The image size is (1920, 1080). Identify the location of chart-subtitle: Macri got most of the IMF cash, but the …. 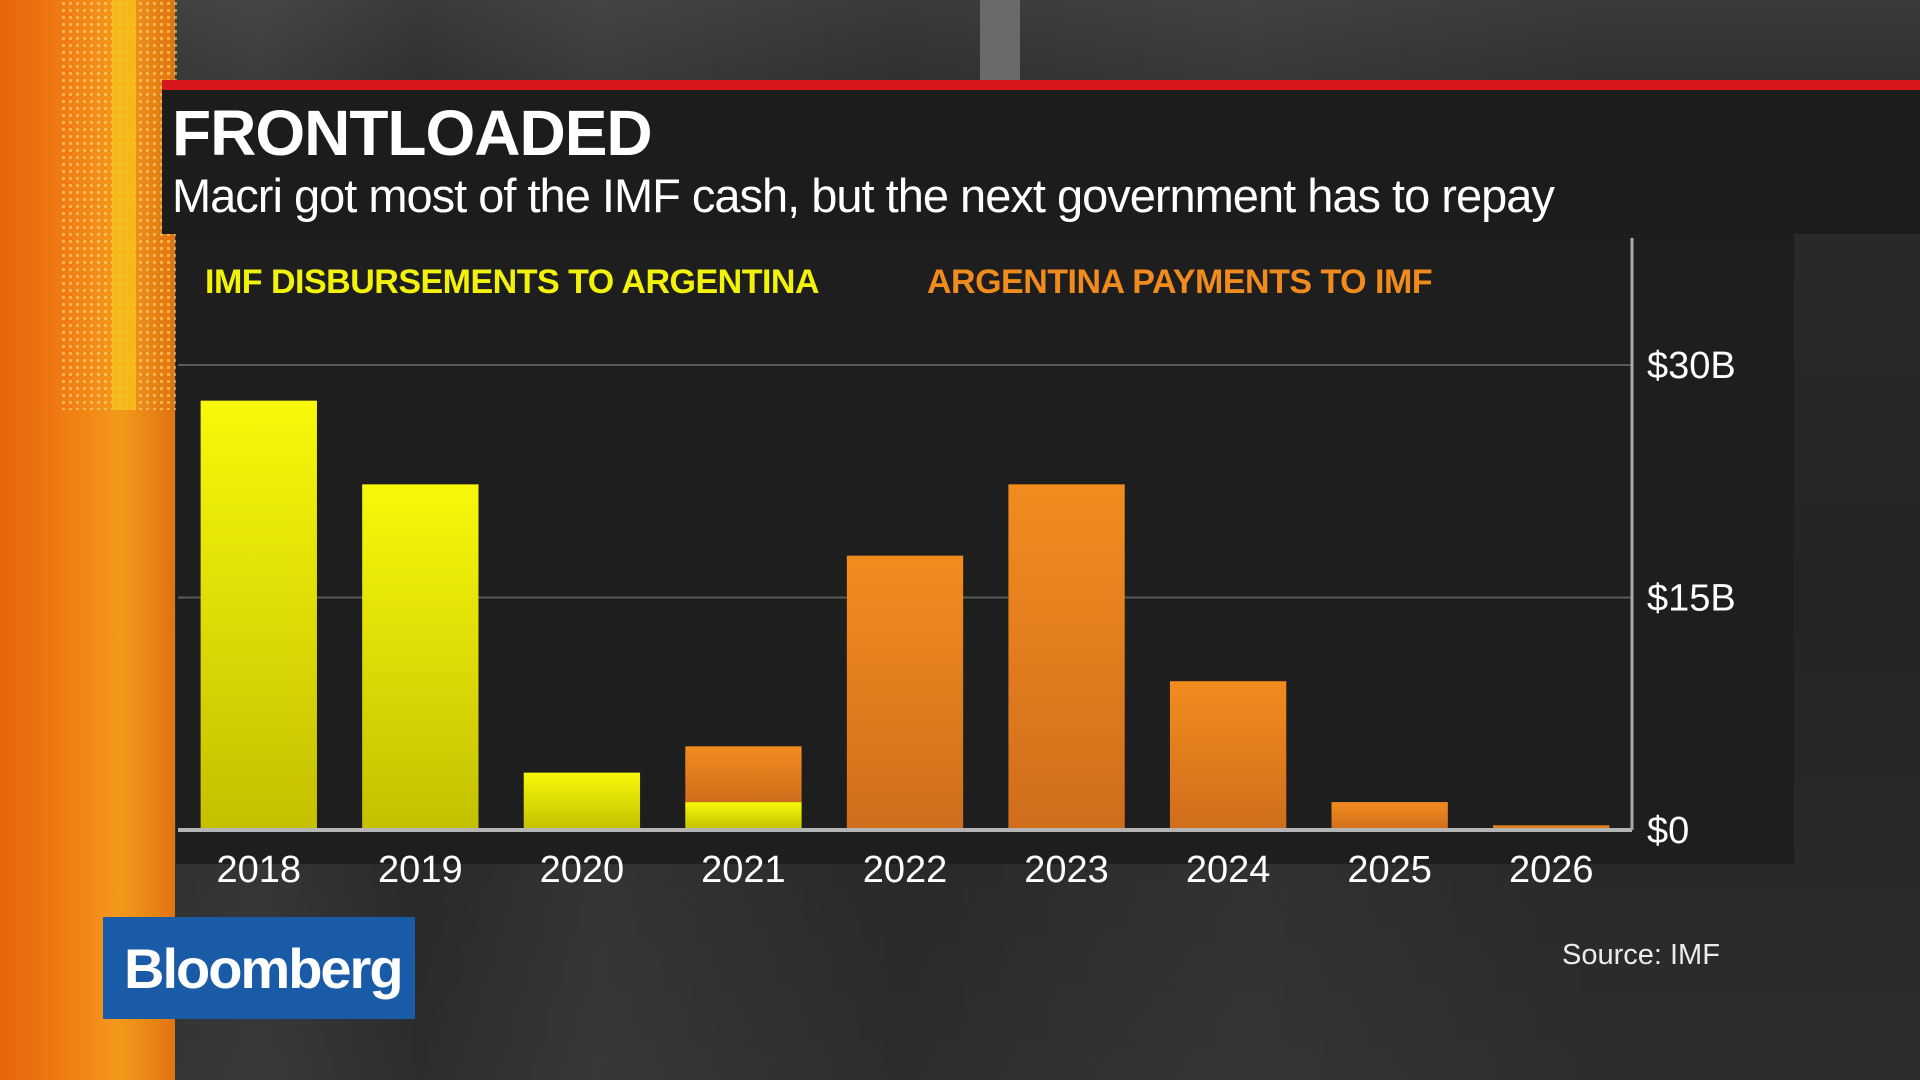
(863, 195).